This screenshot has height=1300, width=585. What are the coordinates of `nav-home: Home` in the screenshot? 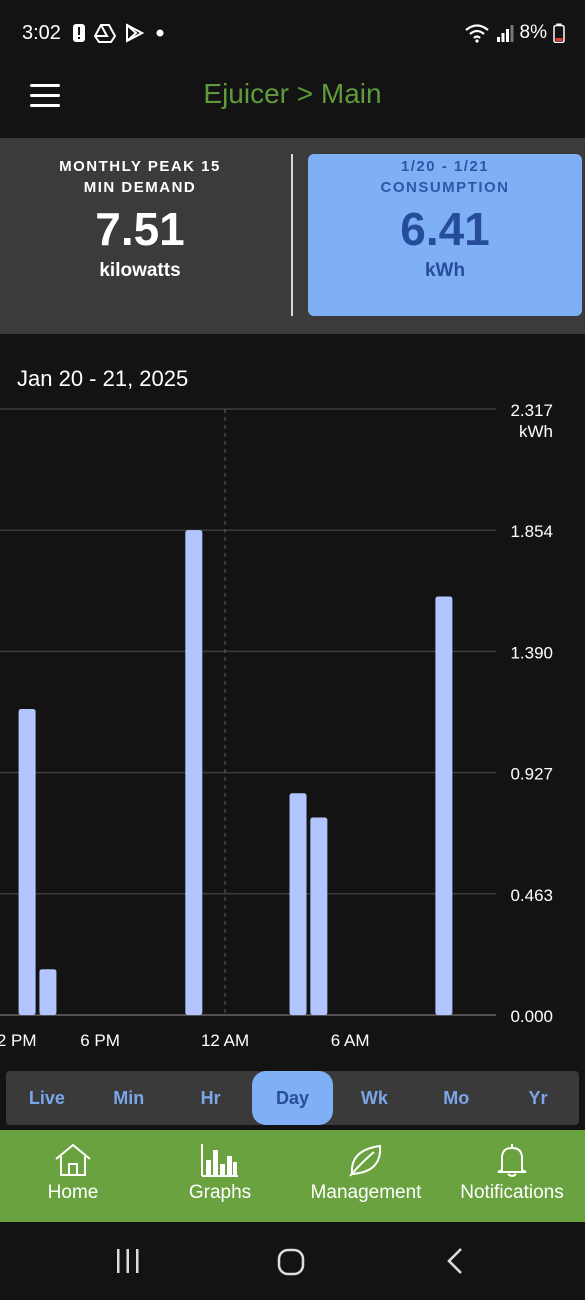 It's located at (73, 1176).